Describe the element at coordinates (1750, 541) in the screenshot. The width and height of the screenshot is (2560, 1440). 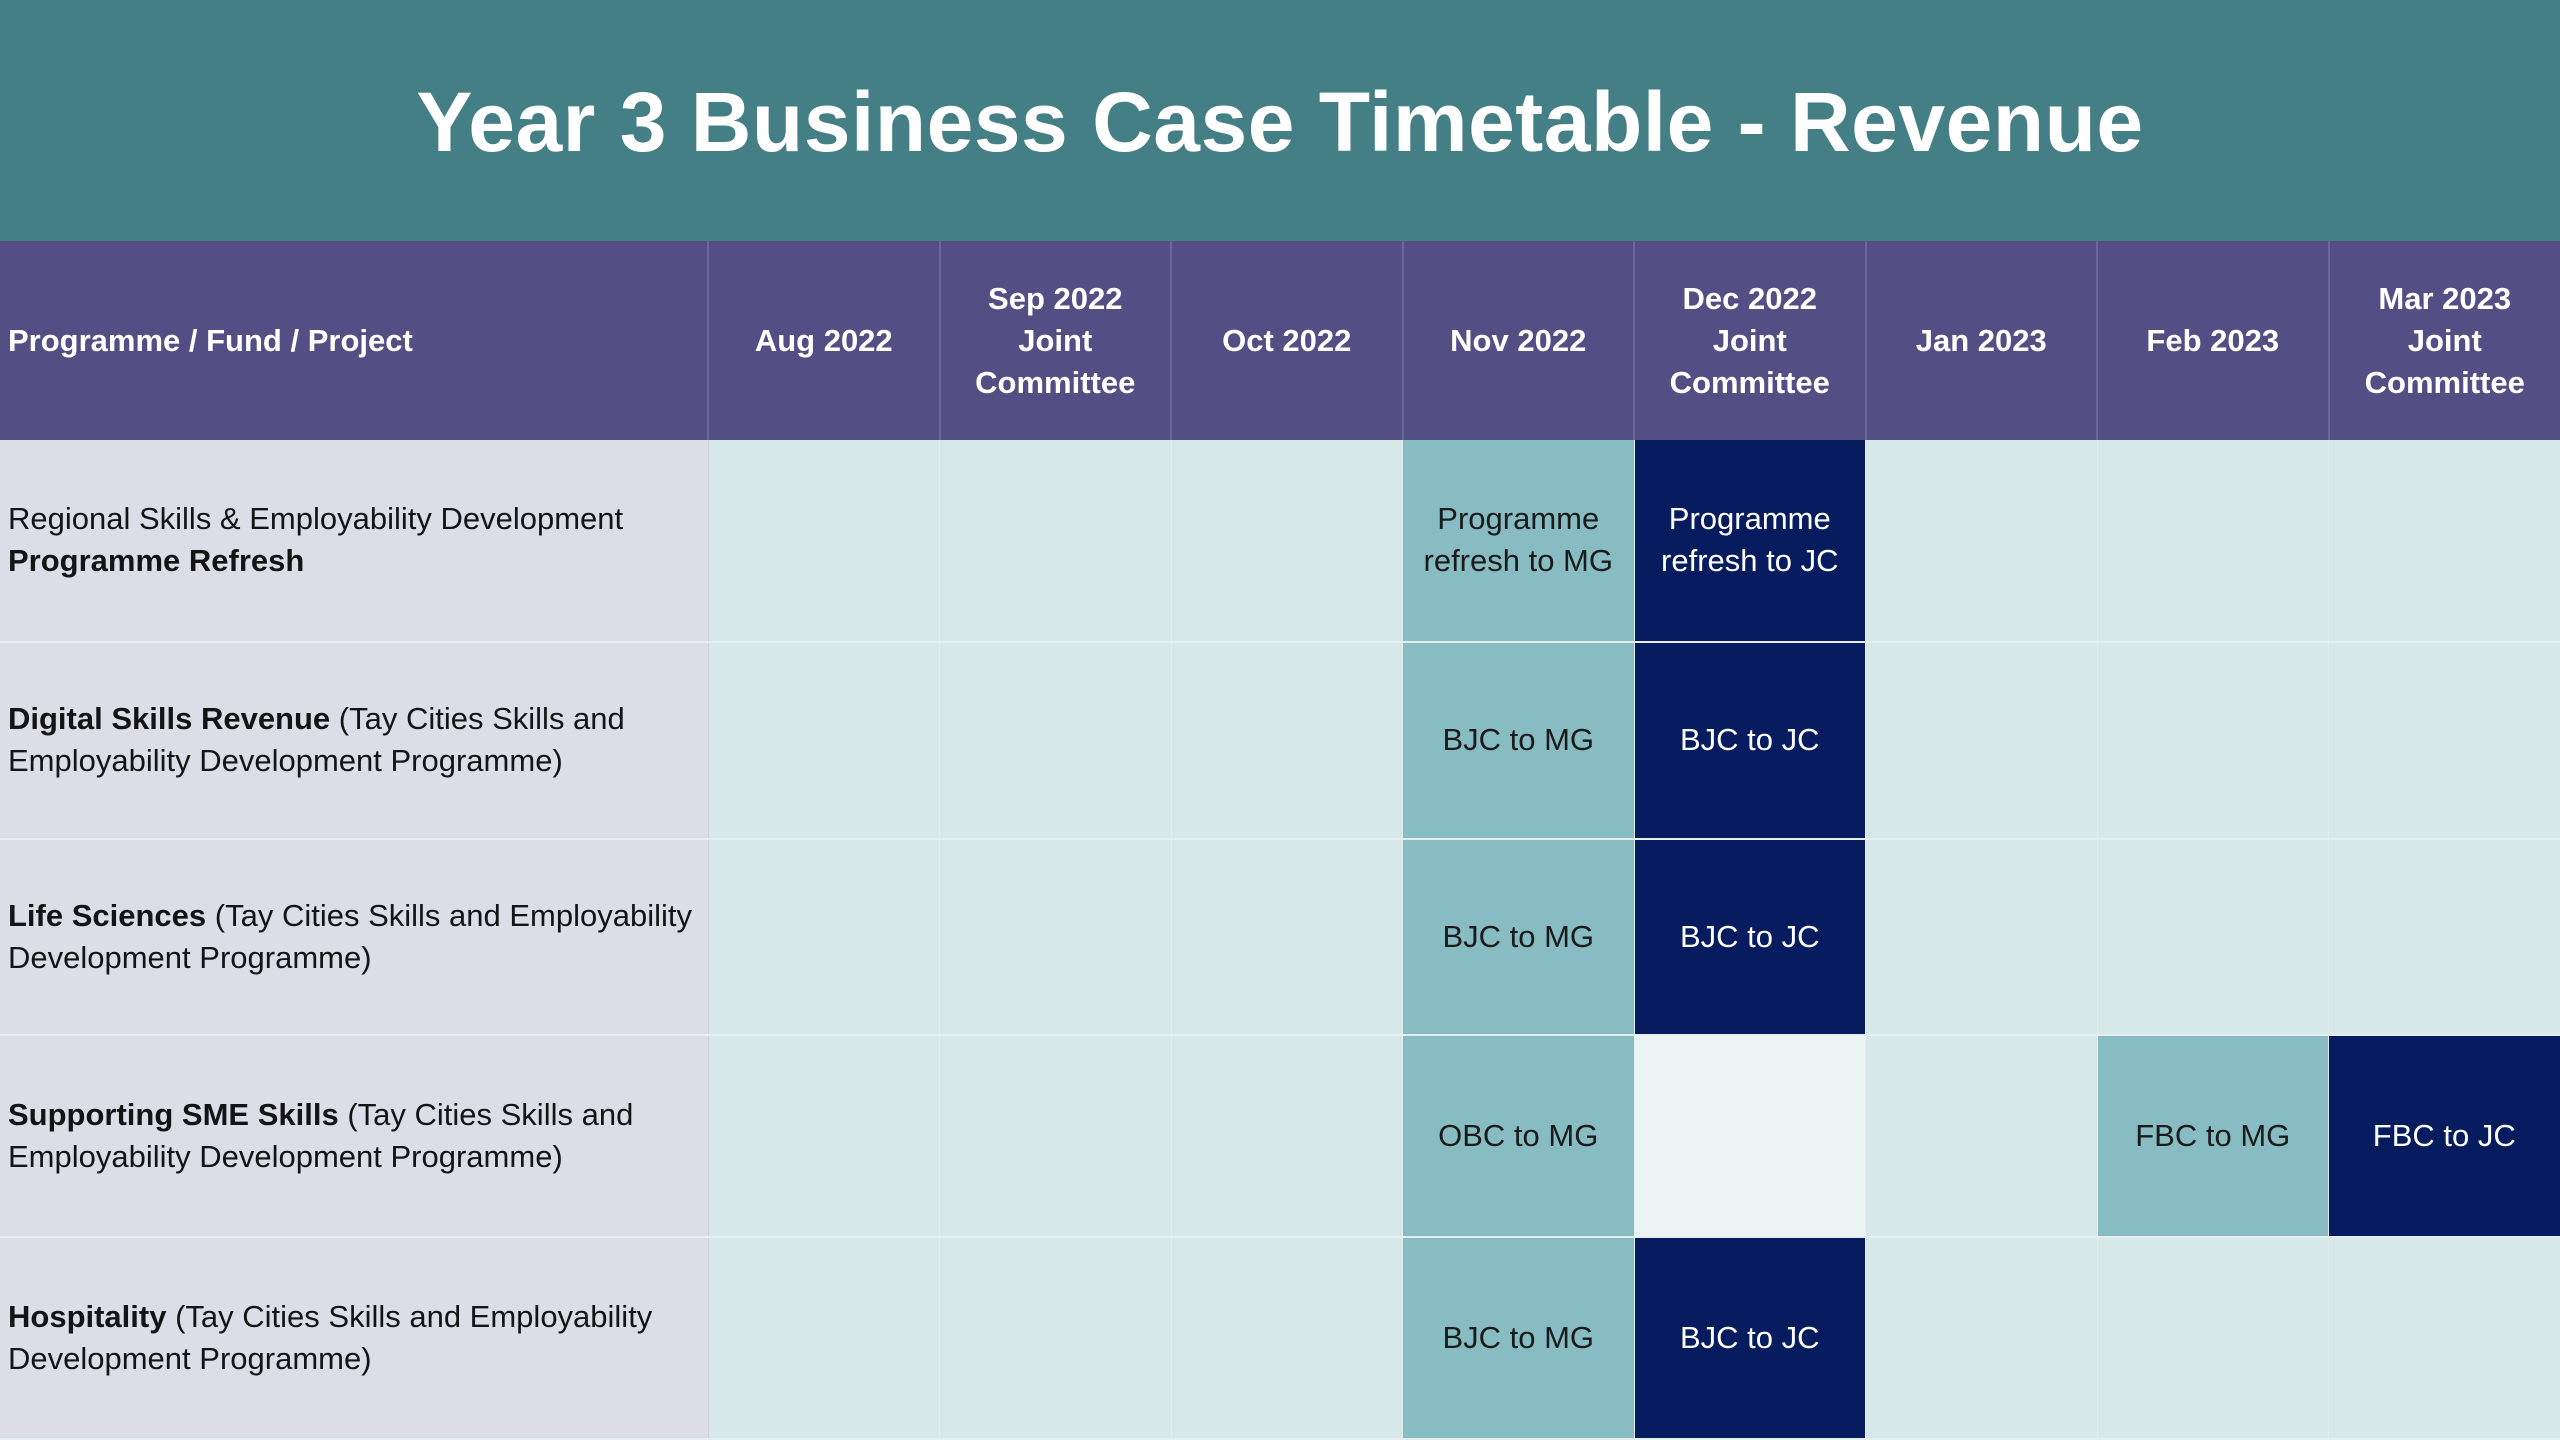
I see `dec-milestone-cell: Programme refresh to JC` at that location.